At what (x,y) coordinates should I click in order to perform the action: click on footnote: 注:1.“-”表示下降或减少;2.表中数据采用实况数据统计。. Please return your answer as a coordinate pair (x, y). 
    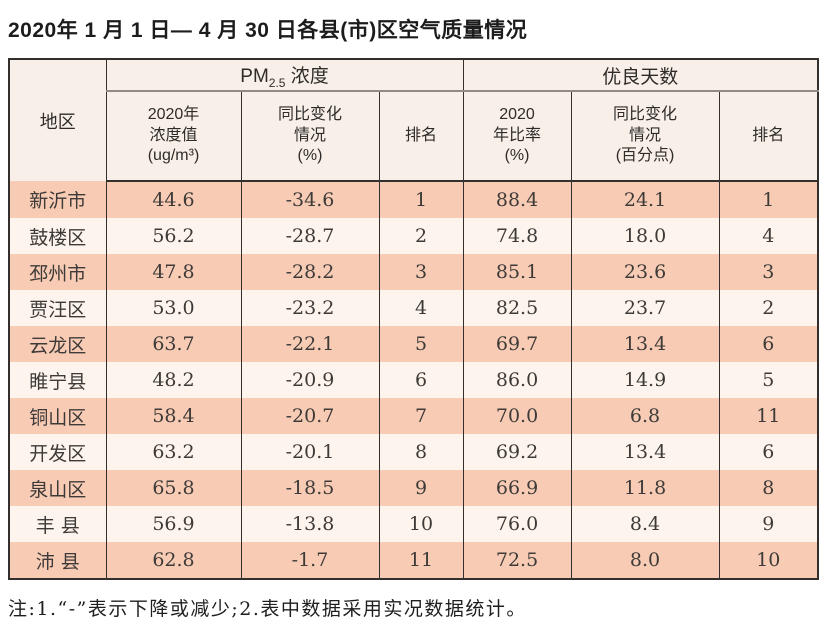
    Looking at the image, I should click on (267, 609).